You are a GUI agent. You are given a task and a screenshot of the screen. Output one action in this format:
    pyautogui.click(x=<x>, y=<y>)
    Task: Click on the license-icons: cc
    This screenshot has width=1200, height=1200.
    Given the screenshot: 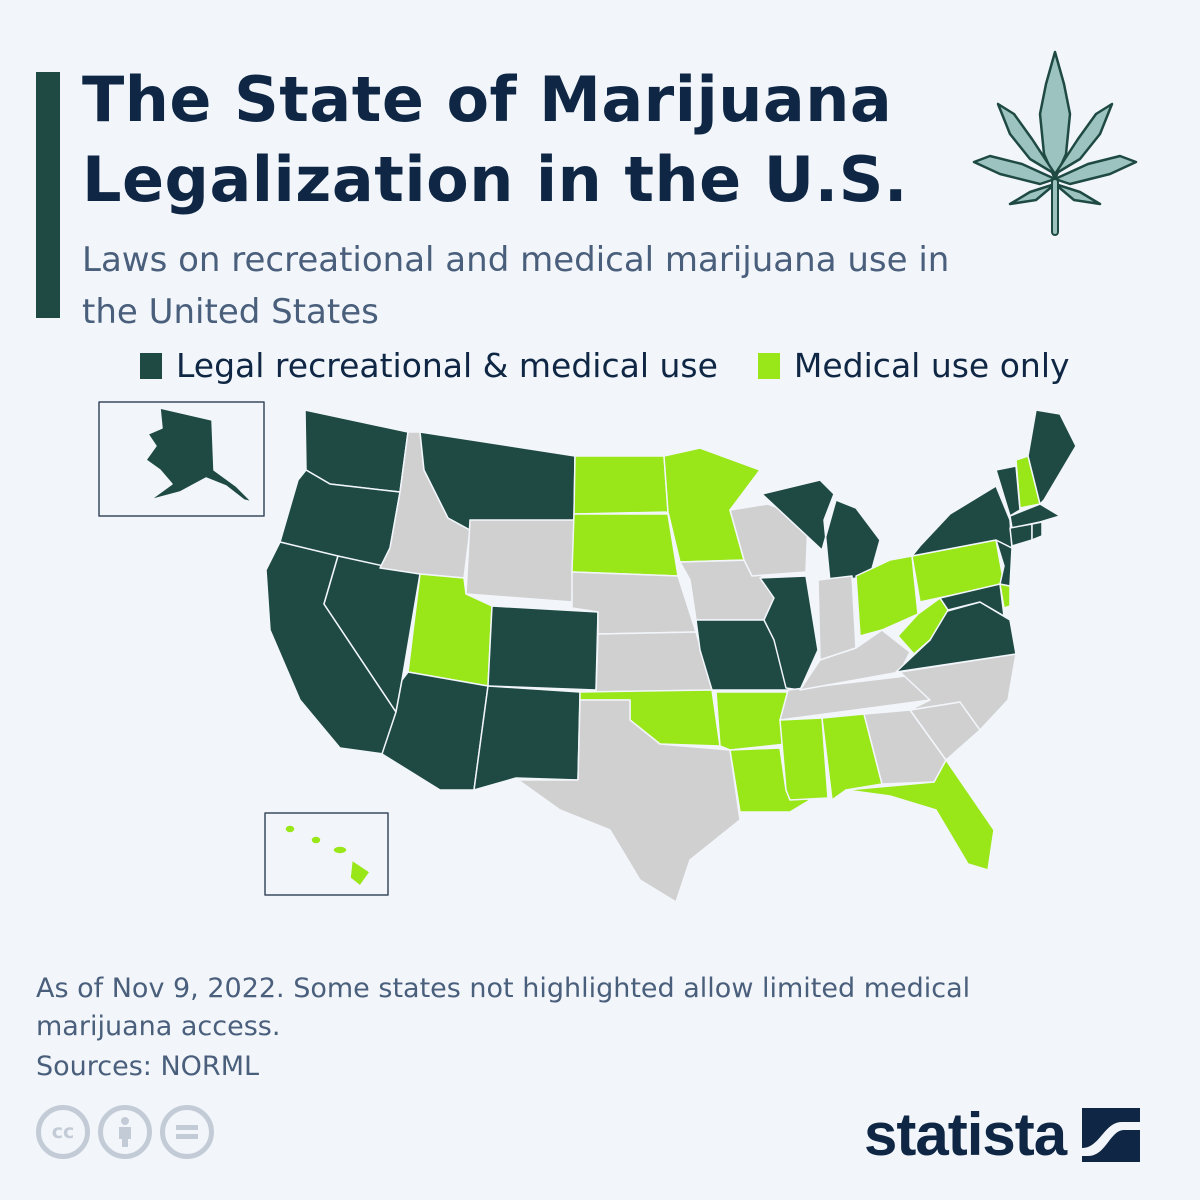 What is the action you would take?
    pyautogui.click(x=125, y=1132)
    